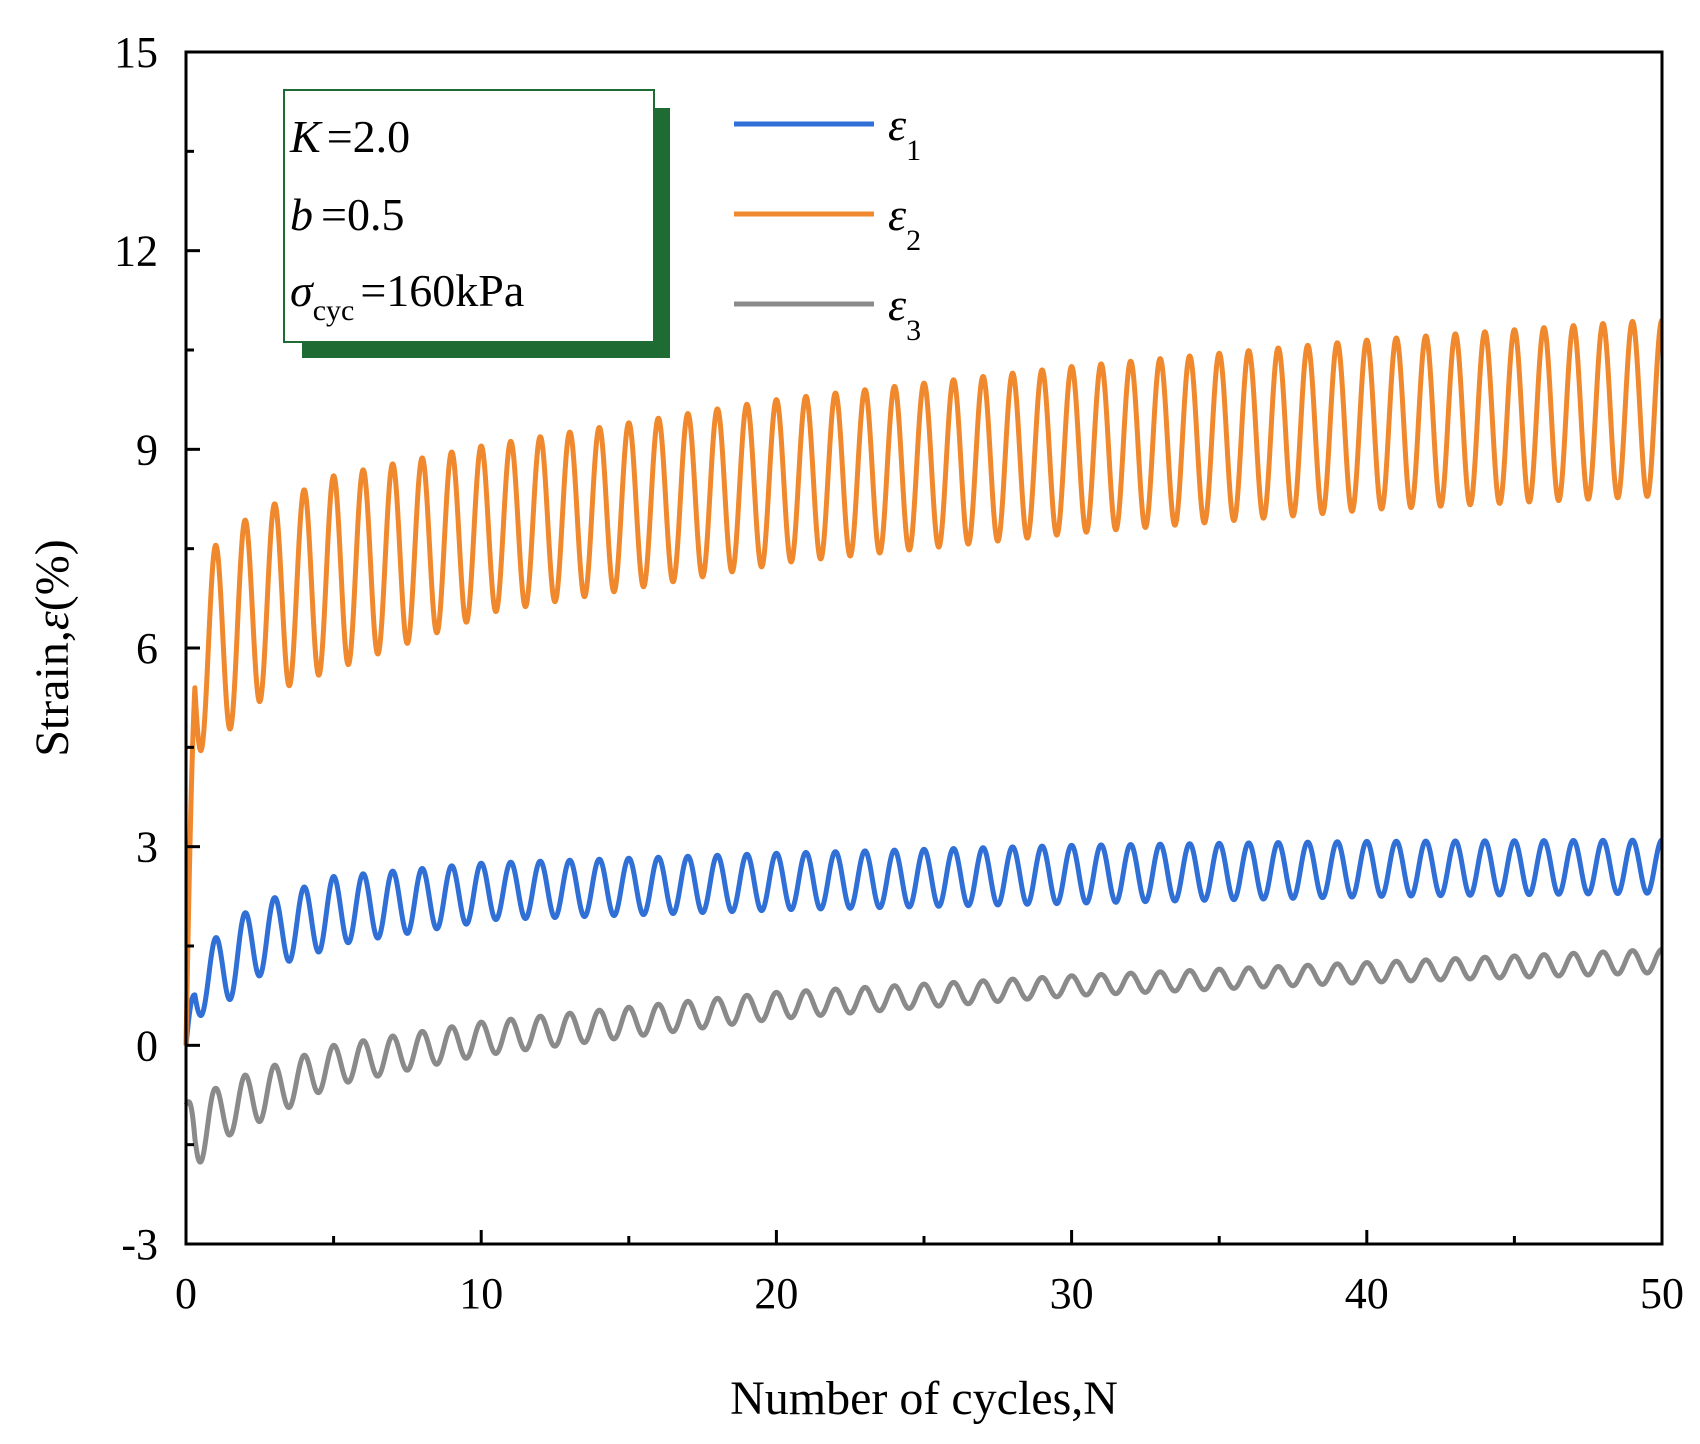 Image resolution: width=1700 pixels, height=1444 pixels. Describe the element at coordinates (1662, 1293) in the screenshot. I see `x-tick-label: 50` at that location.